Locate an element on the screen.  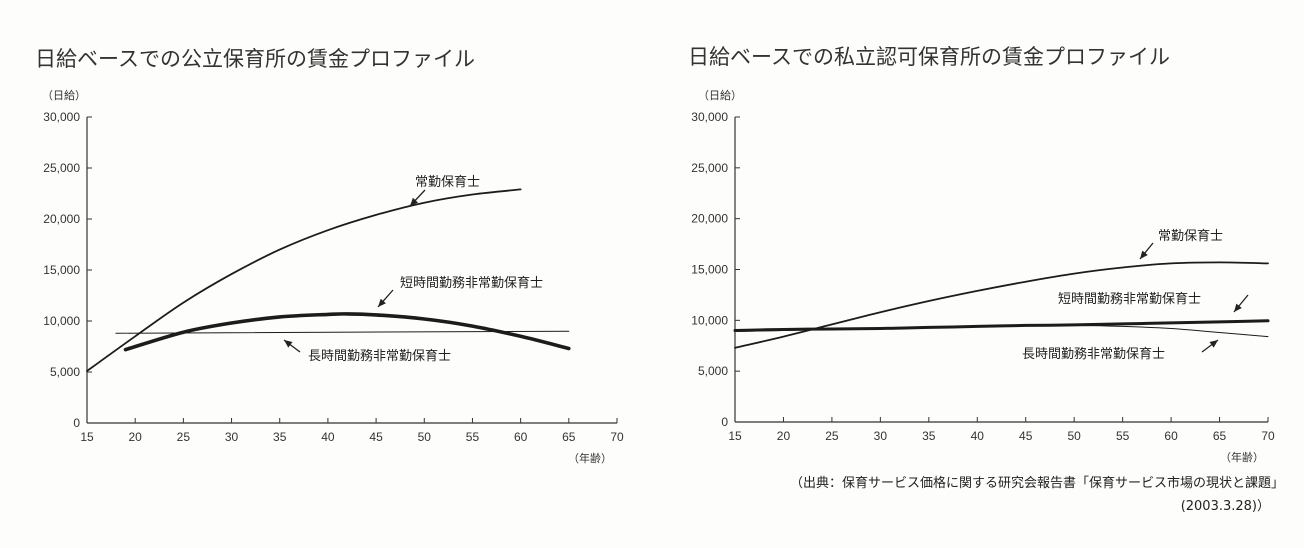
source-date: (2003.3.28)） is located at coordinates (1225, 506).